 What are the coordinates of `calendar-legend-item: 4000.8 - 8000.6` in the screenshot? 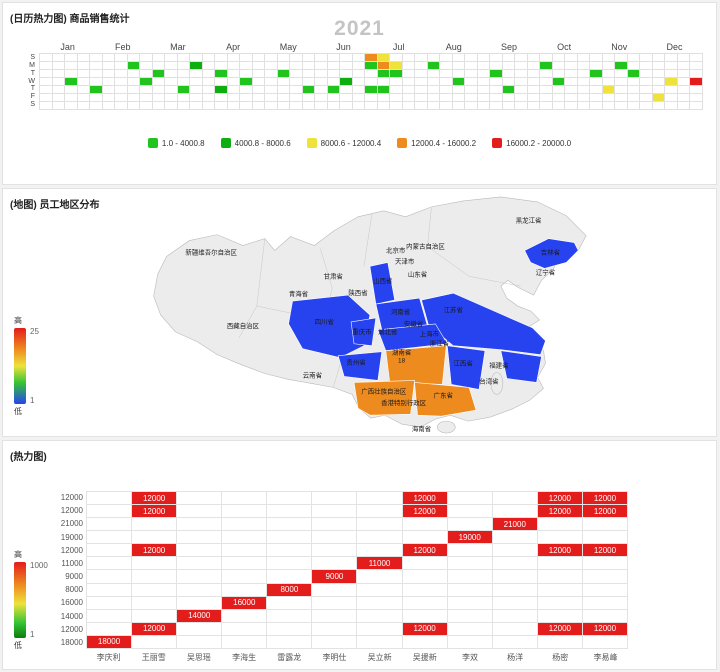 It's located at (255, 143).